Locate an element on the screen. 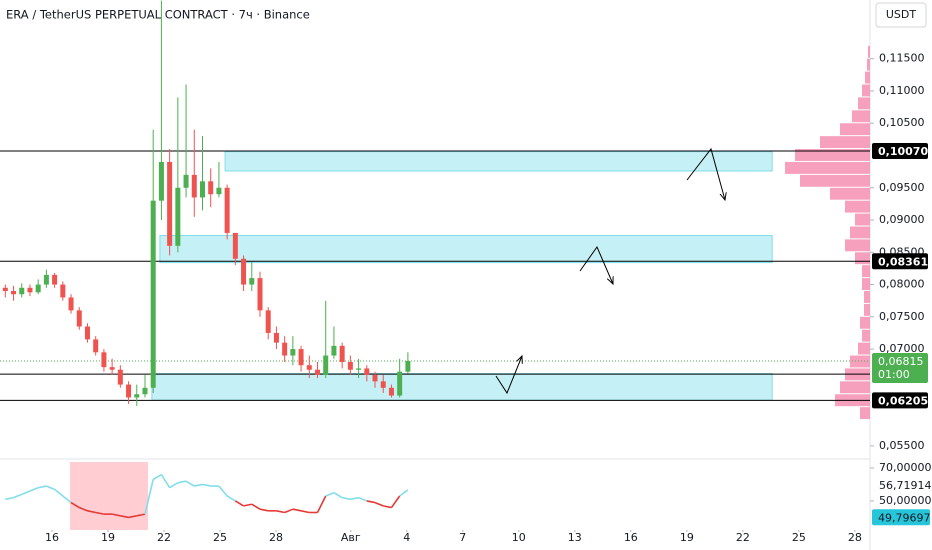  x-tick-label: Авг is located at coordinates (351, 537).